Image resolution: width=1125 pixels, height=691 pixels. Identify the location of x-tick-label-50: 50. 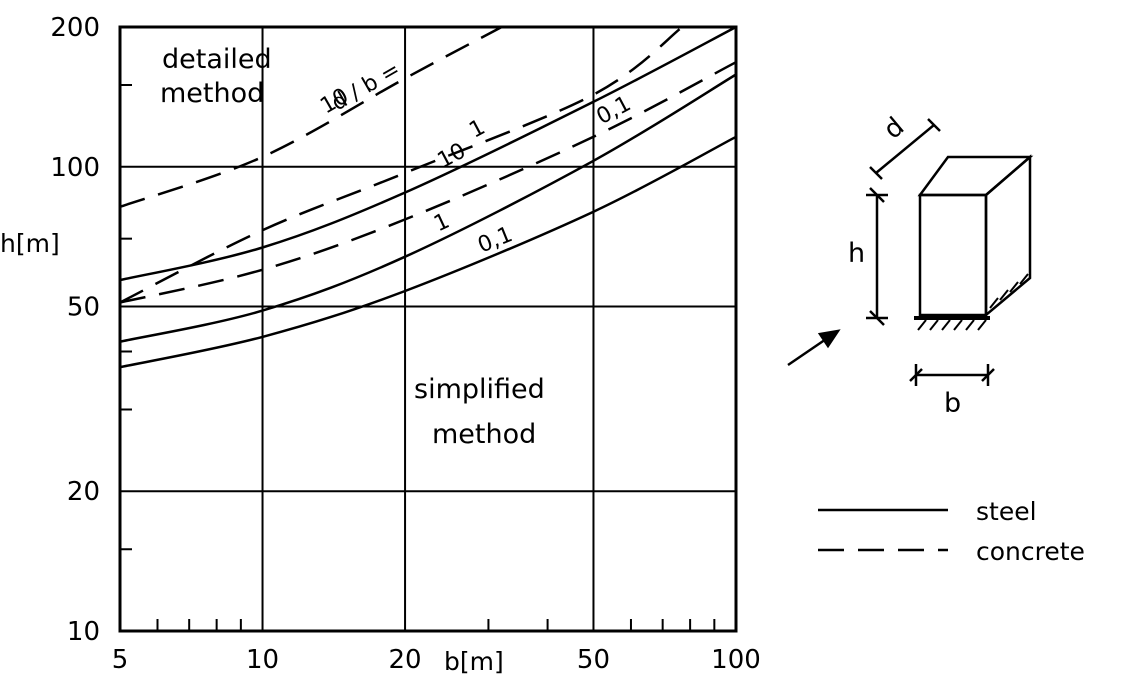
(593, 660).